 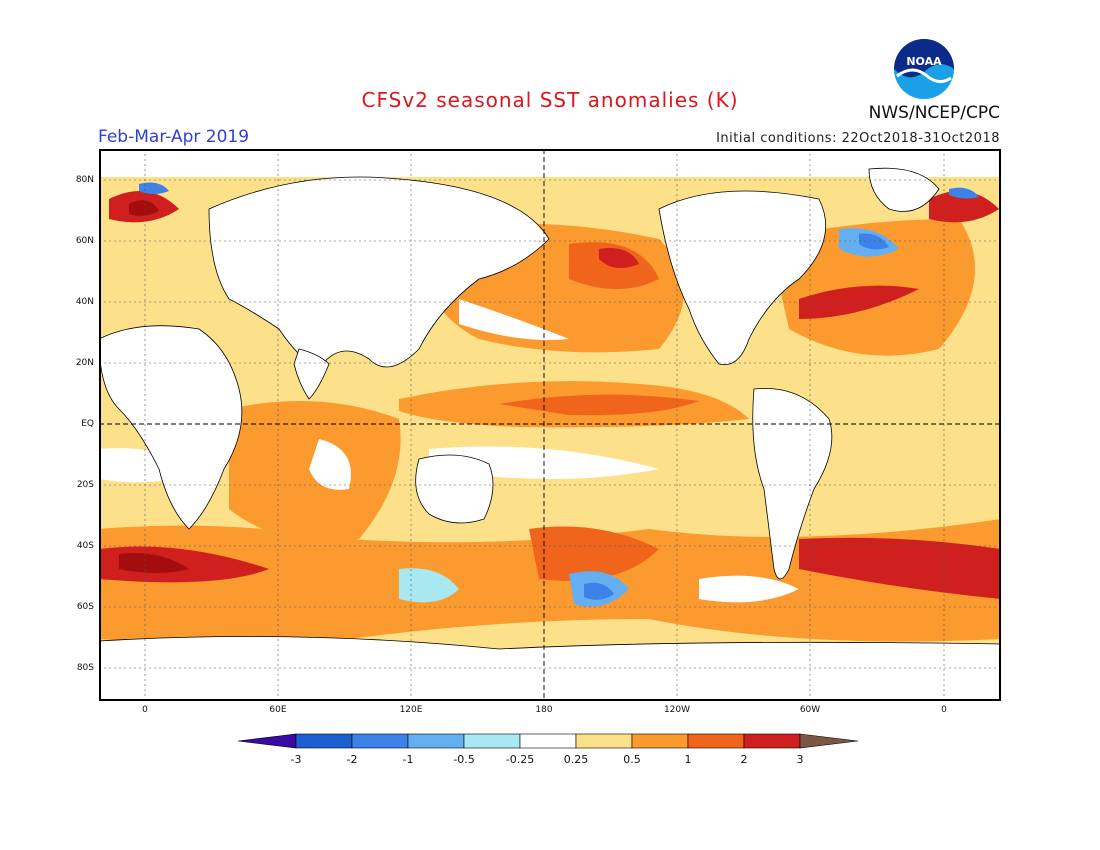 I want to click on lat-label: 80N, so click(x=84, y=180).